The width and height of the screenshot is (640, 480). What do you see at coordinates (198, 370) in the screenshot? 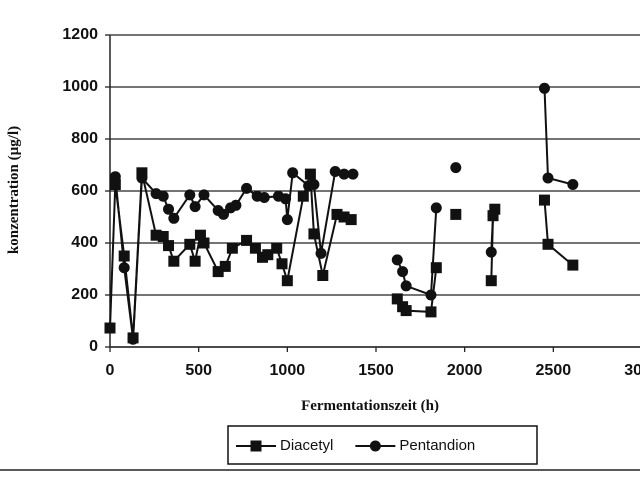
I see `x-tick-label: 500` at bounding box center [198, 370].